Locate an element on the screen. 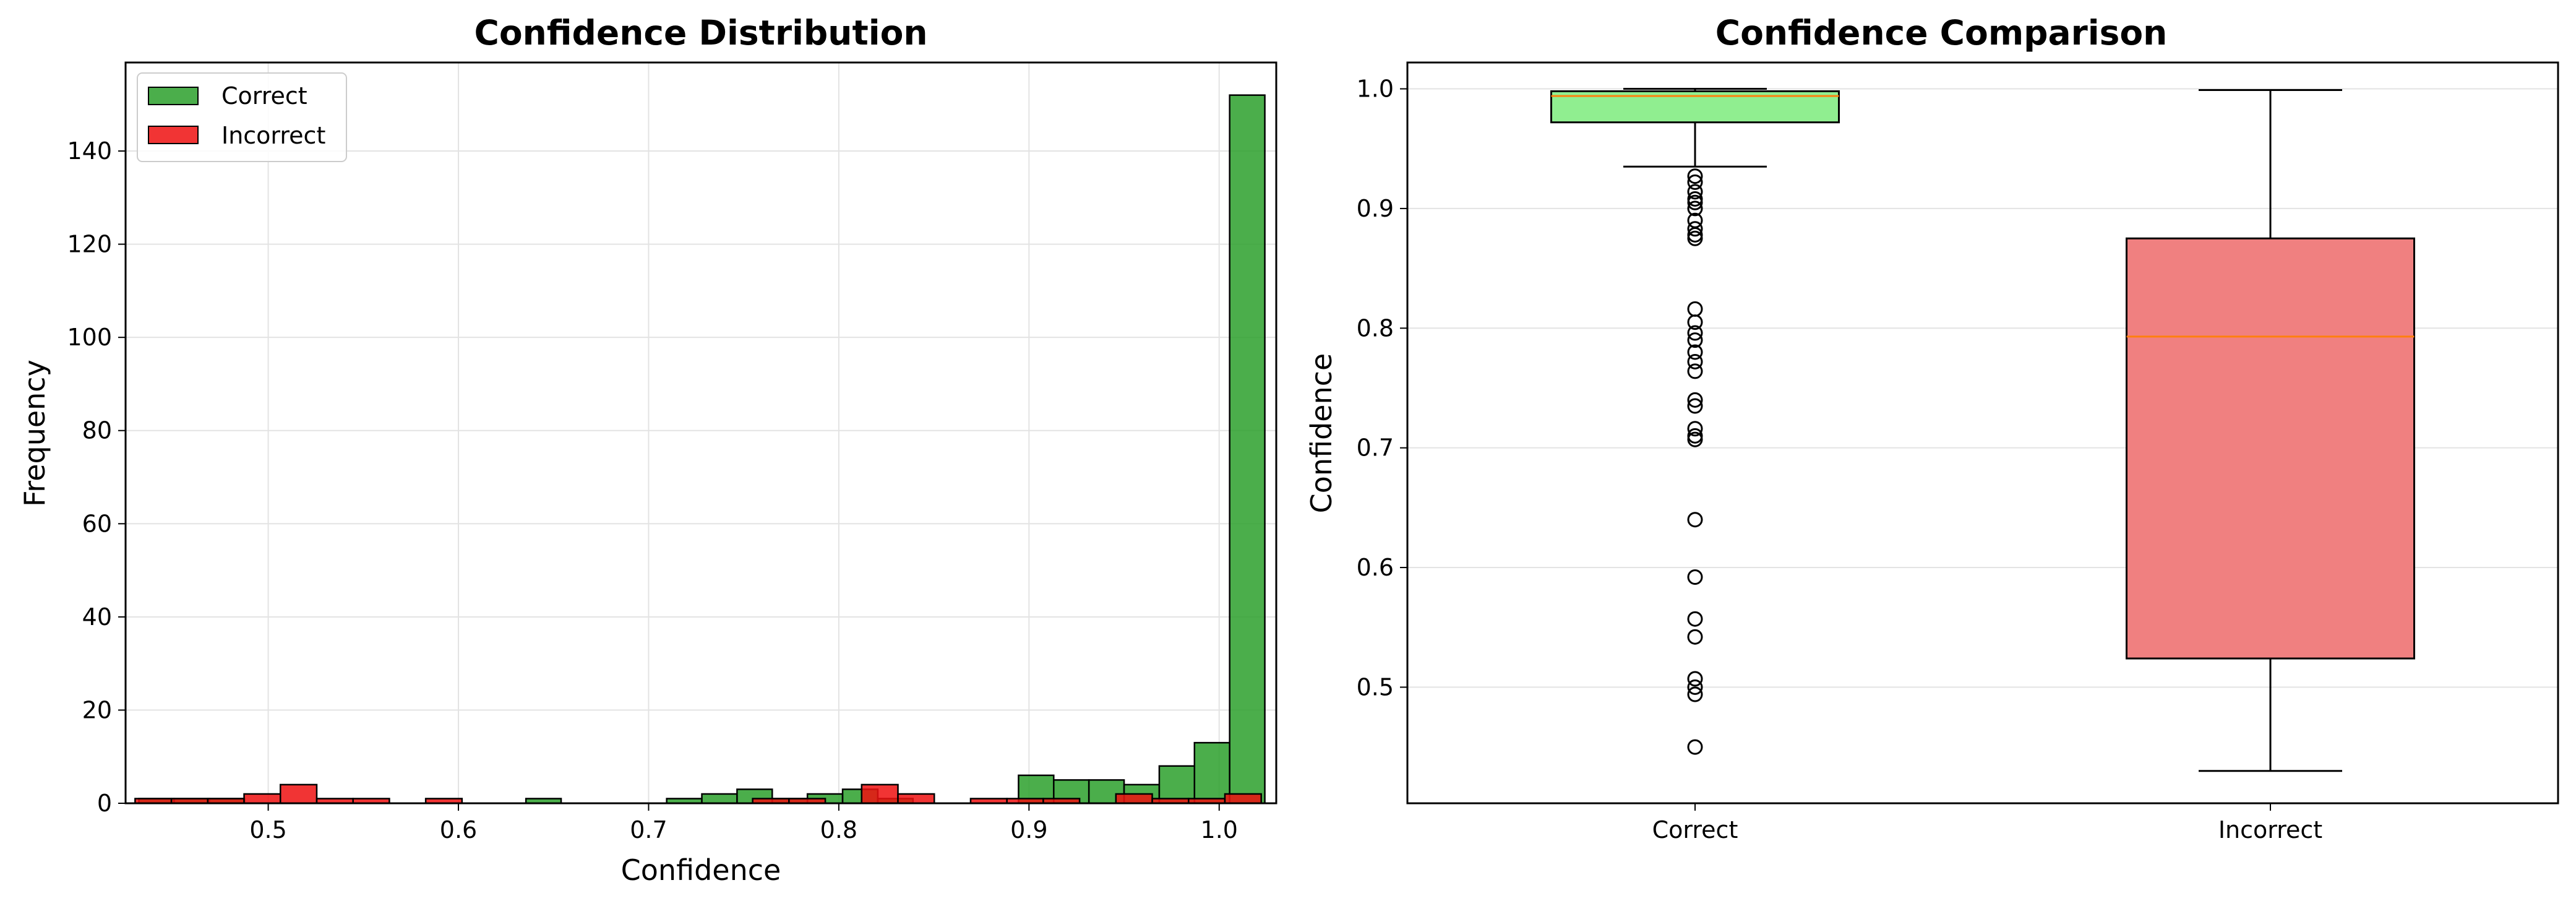 This screenshot has height=906, width=2576. y-tick-label: 120 is located at coordinates (89, 244).